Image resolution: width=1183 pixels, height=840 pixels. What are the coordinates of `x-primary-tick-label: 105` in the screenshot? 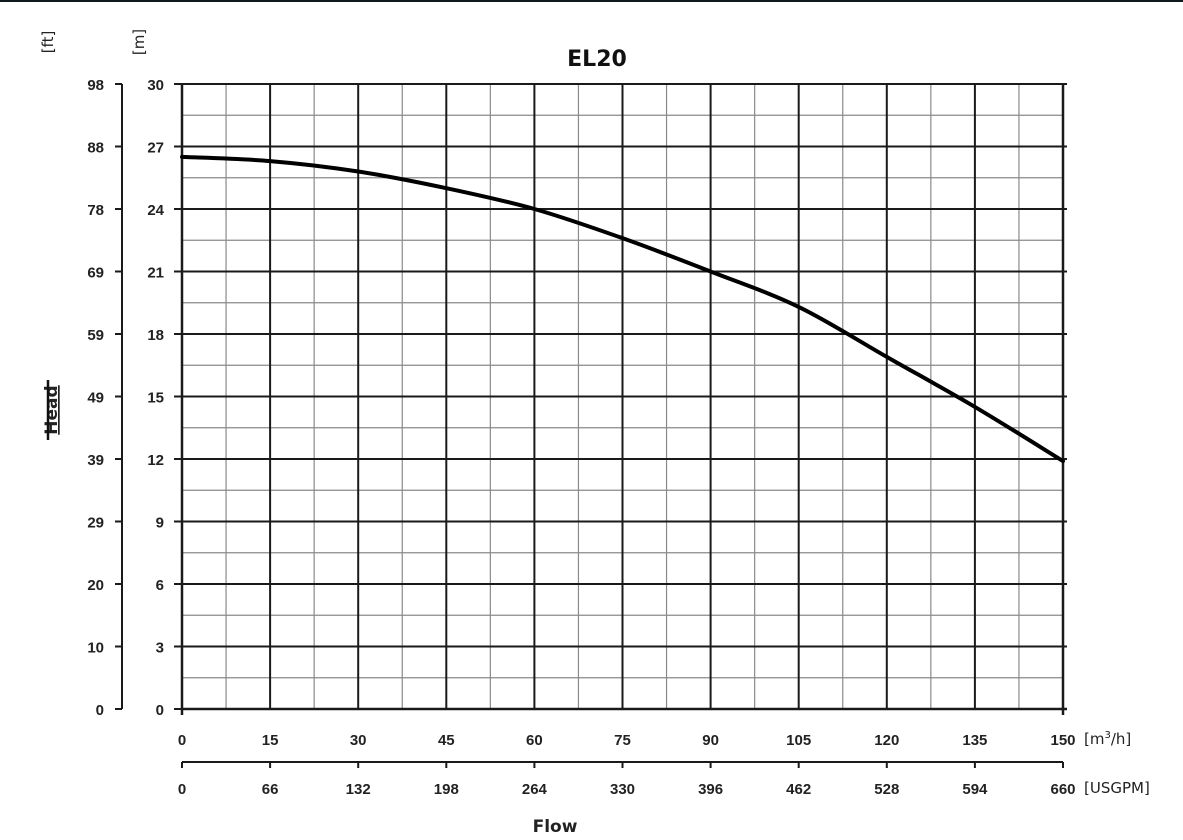 It's located at (798, 740).